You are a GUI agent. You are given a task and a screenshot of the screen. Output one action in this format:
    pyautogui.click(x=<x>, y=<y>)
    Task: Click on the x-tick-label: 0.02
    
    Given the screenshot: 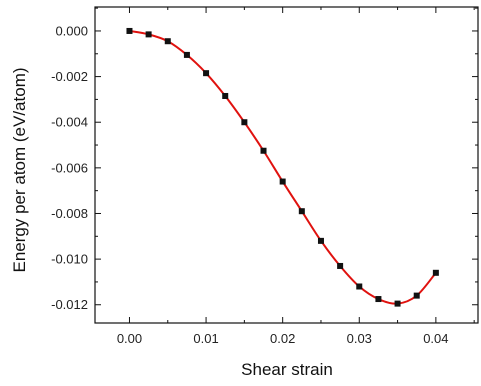 What is the action you would take?
    pyautogui.click(x=282, y=338)
    